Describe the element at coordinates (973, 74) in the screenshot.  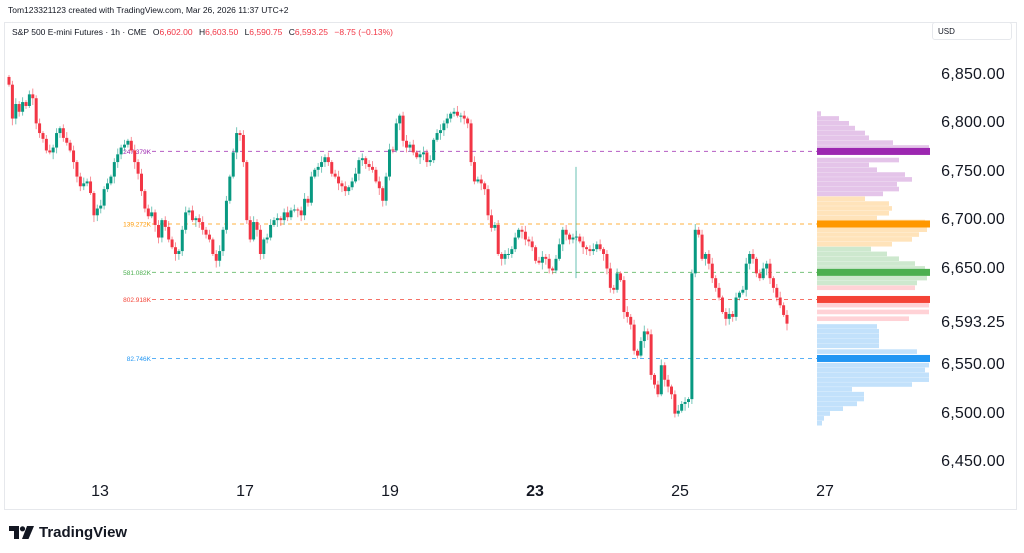
I see `price-tick-label: 6,850.00` at that location.